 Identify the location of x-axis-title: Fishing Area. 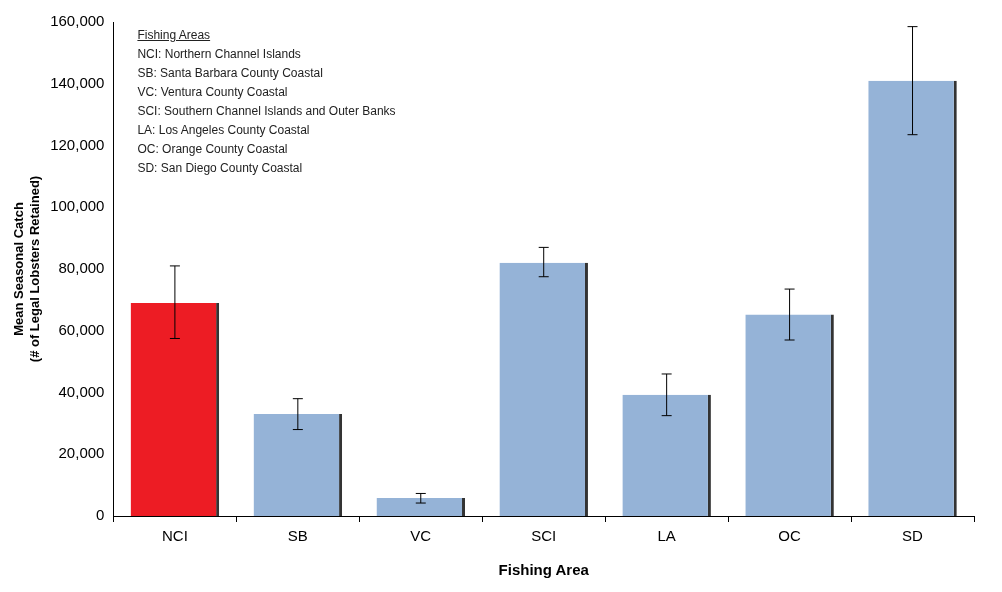
(544, 570).